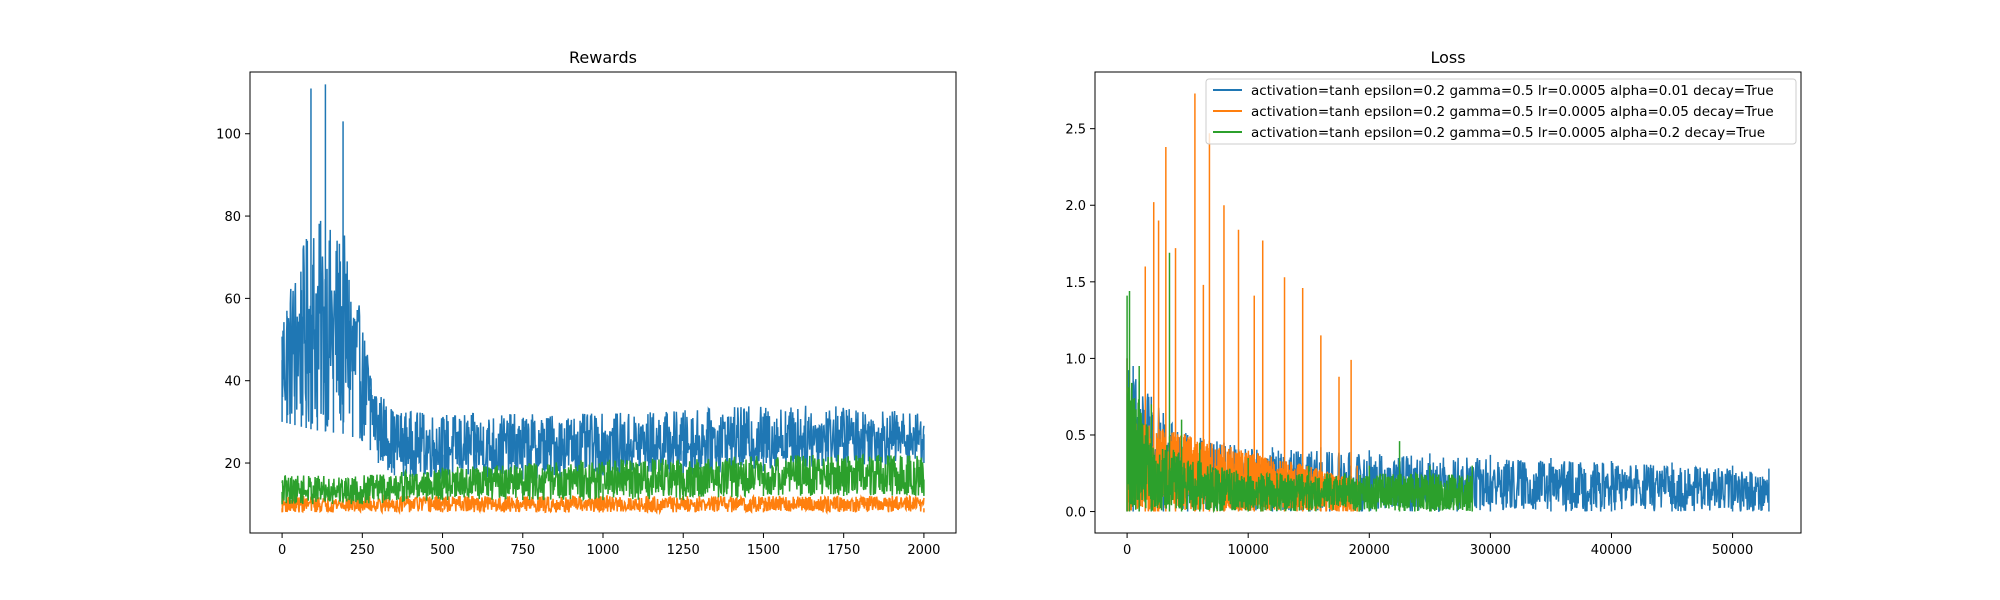 The image size is (2000, 600). Describe the element at coordinates (683, 550) in the screenshot. I see `rewards-xtick-label: 1250` at that location.